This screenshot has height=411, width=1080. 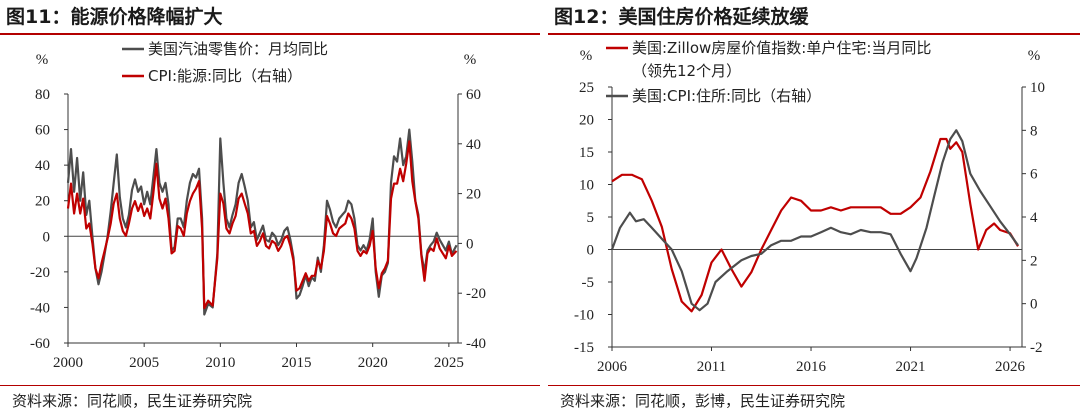 I want to click on left-tick-label: 80, so click(x=42, y=95).